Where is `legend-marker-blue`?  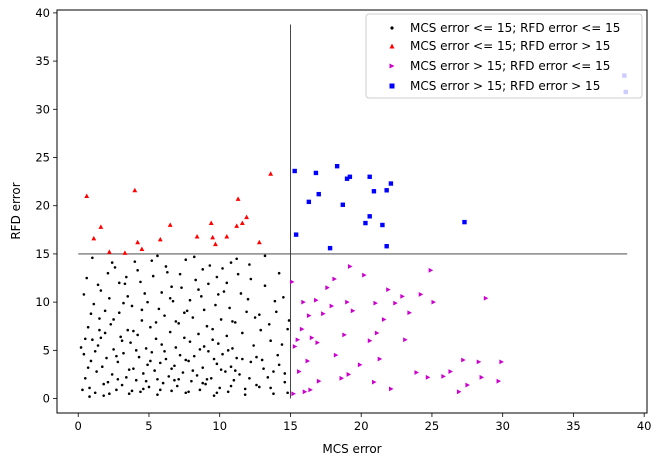 legend-marker-blue is located at coordinates (392, 86).